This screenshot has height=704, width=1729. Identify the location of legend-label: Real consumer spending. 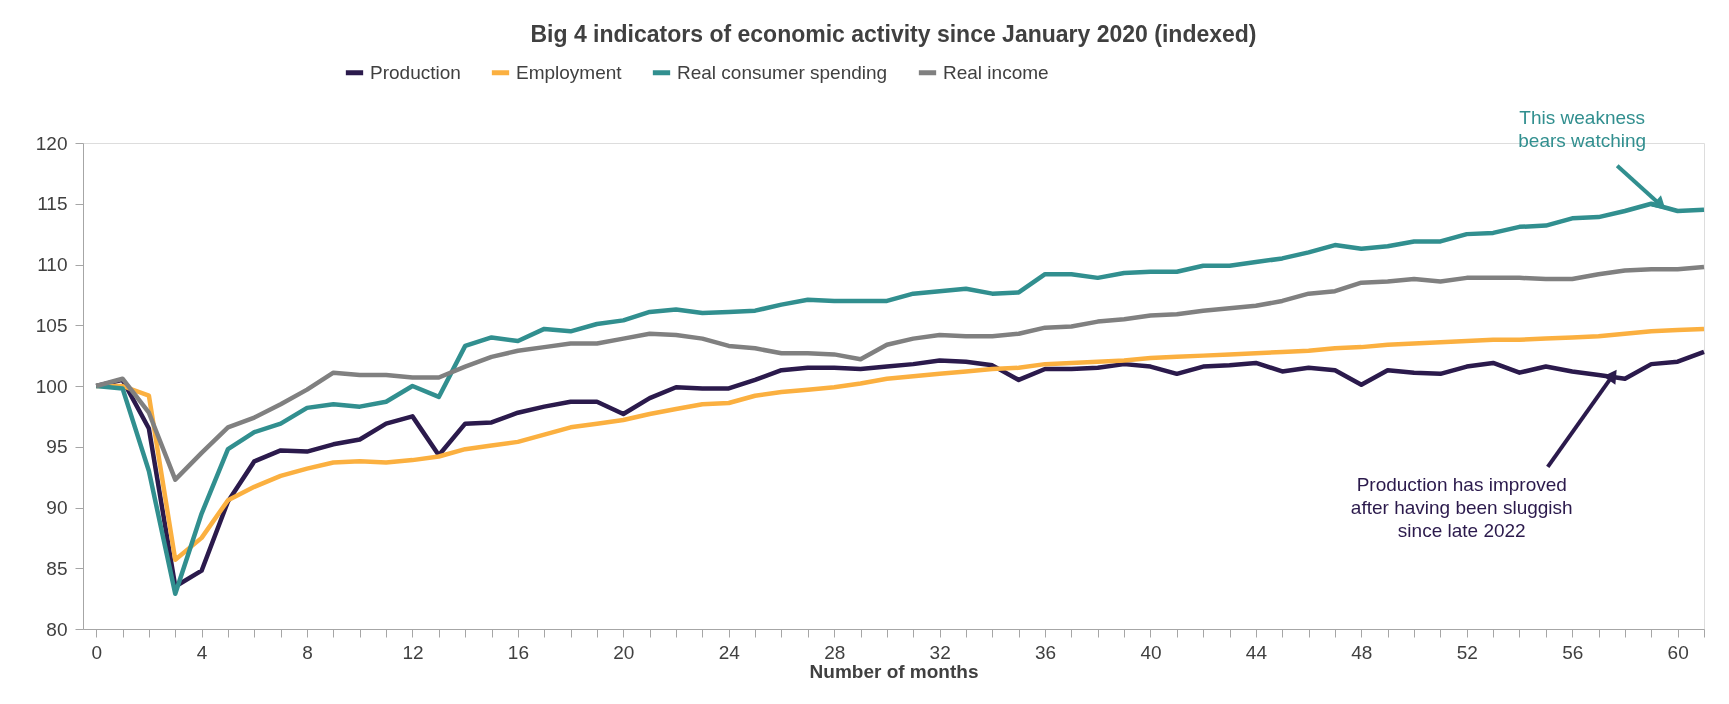
(782, 72).